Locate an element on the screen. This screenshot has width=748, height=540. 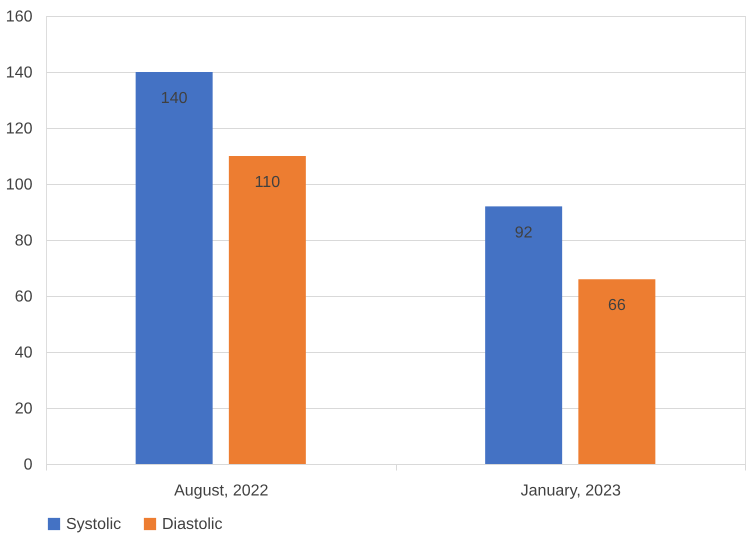
data-label: 140 is located at coordinates (174, 98).